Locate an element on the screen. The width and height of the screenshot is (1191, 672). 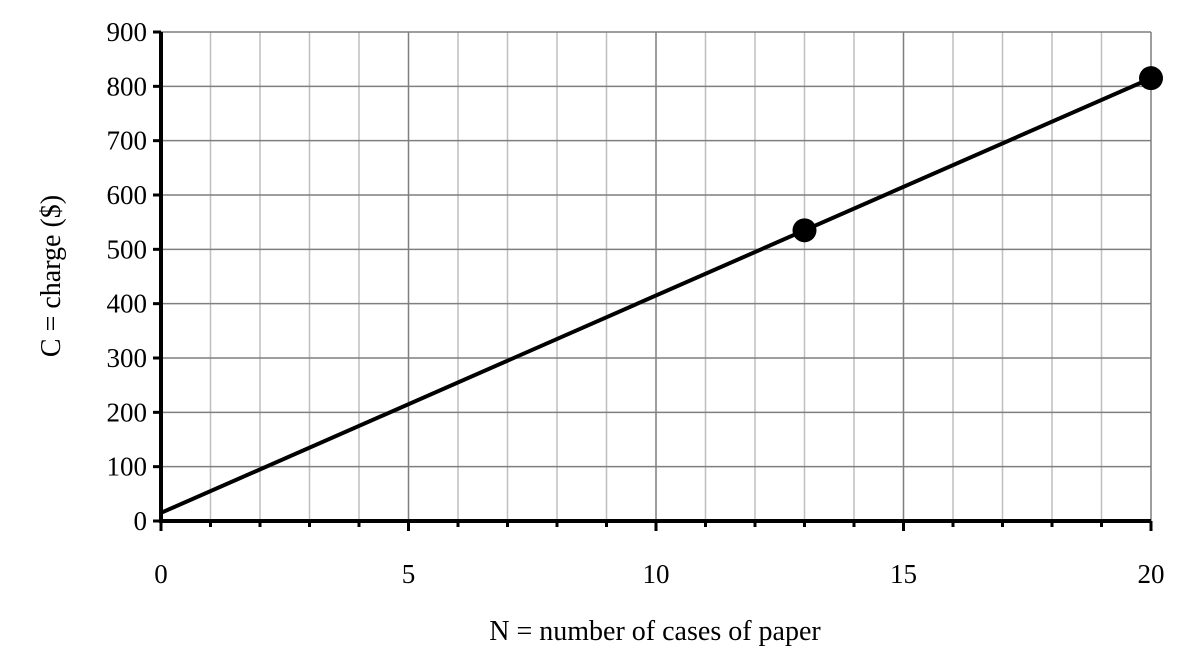
x-tick-label: 5 is located at coordinates (409, 574).